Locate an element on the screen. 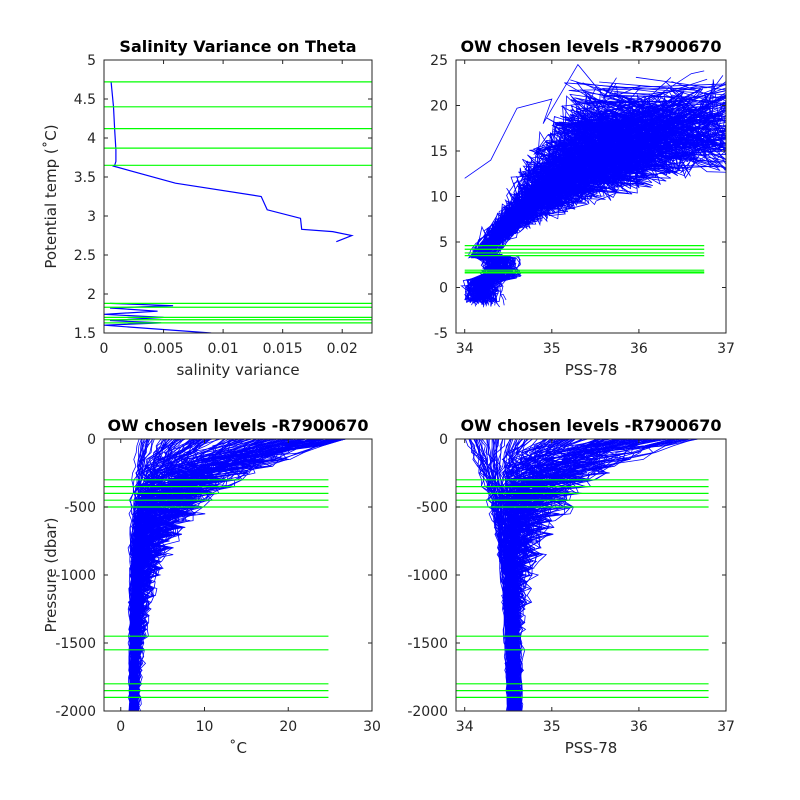 The image size is (800, 800). y-tick-label: 2.5 is located at coordinates (85, 256).